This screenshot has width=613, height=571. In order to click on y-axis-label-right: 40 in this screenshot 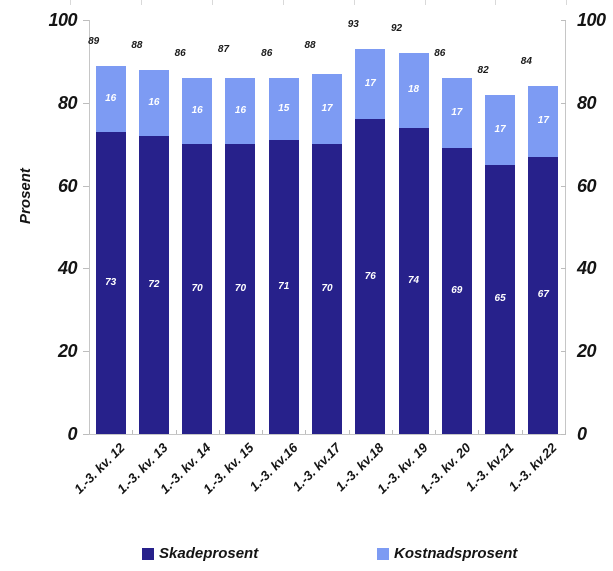, I will do `click(587, 268)`.